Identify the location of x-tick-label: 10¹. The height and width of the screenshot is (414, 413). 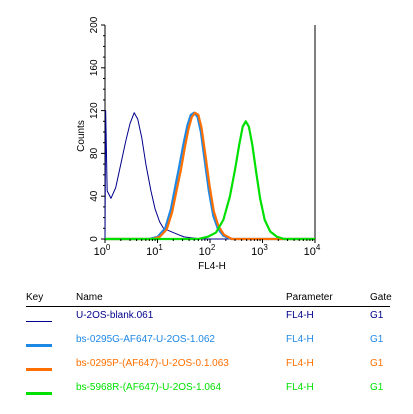
(154, 250).